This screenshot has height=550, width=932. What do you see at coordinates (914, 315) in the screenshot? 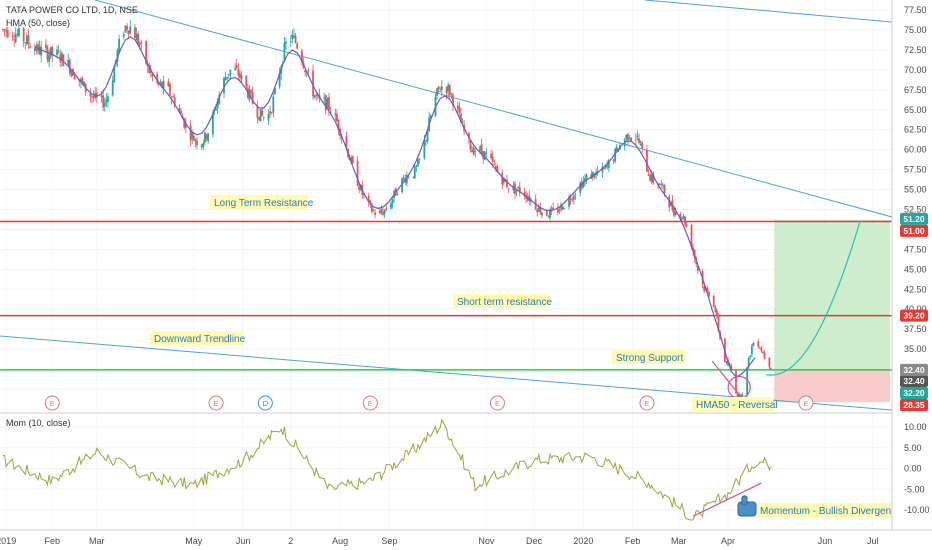
I see `price-badge: 39.20` at bounding box center [914, 315].